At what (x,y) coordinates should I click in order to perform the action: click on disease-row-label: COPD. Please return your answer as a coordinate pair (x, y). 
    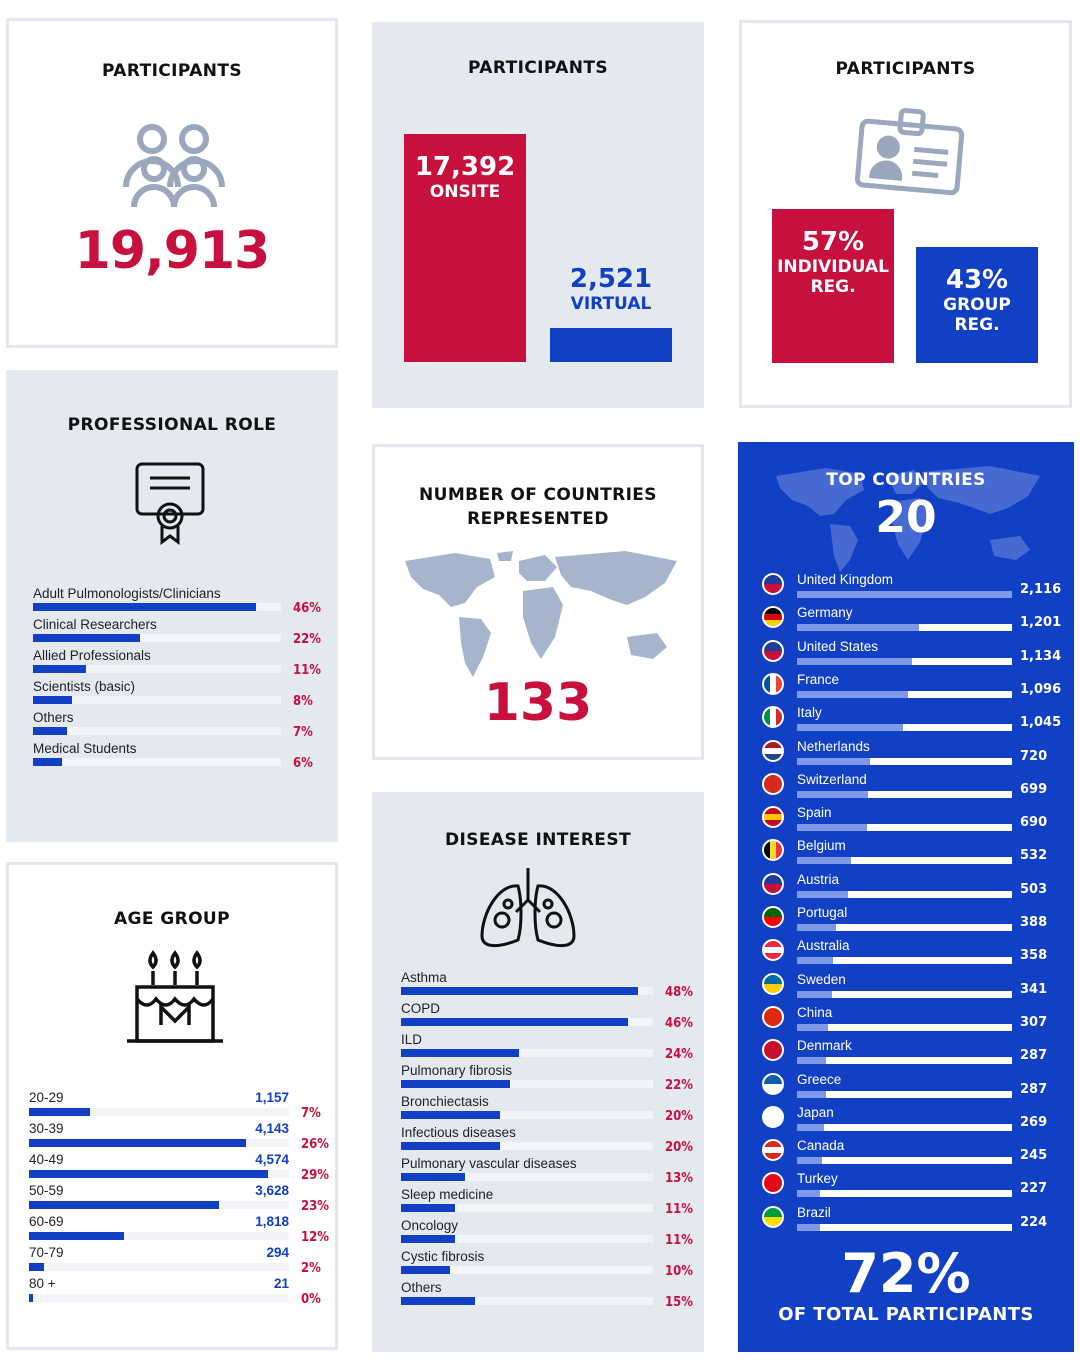
    Looking at the image, I should click on (421, 1008).